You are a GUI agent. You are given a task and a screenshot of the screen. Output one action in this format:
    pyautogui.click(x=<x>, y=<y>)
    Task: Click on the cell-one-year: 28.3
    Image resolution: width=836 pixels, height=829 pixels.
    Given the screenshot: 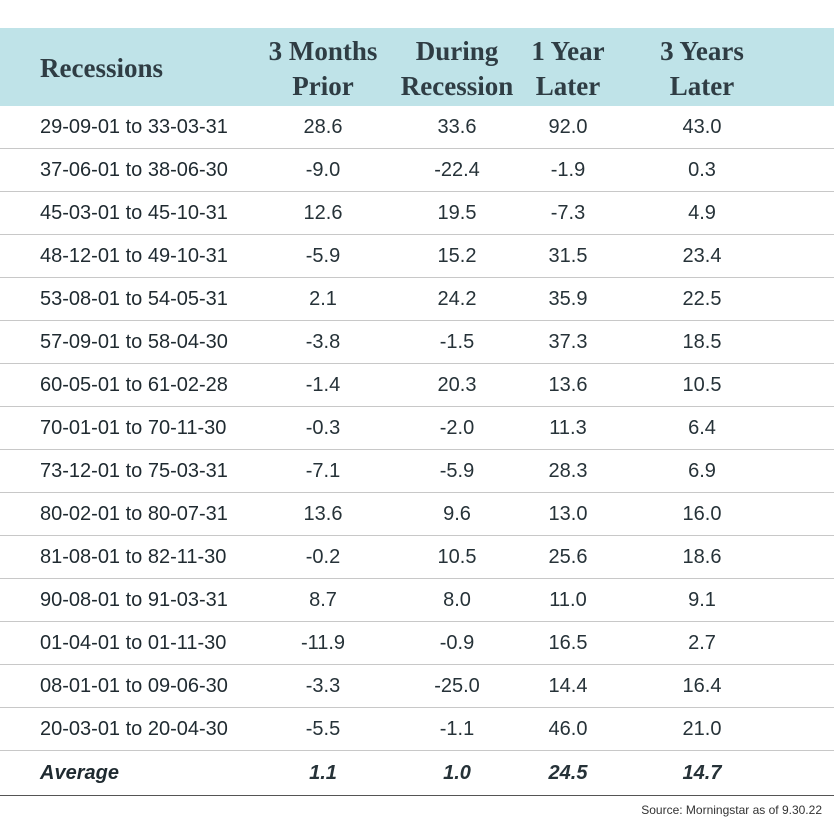 What is the action you would take?
    pyautogui.click(x=568, y=471)
    